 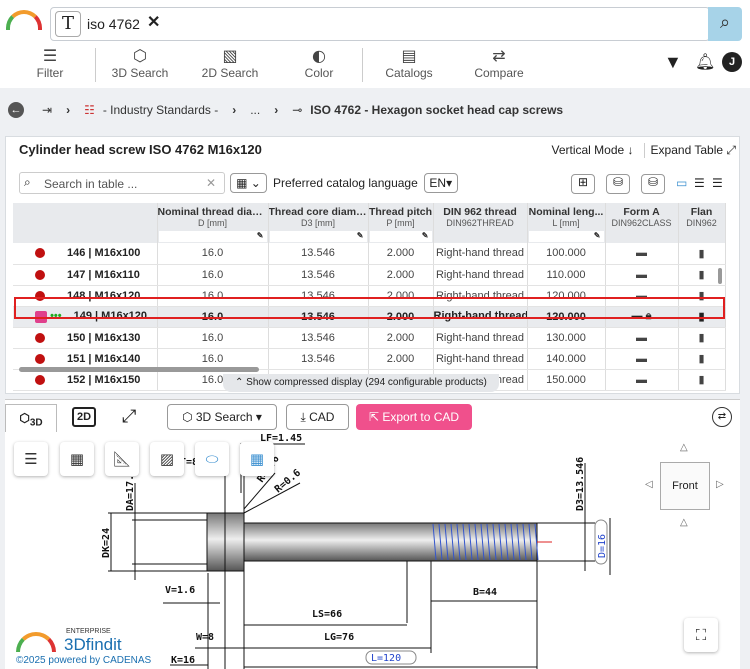 What do you see at coordinates (702, 223) in the screenshot?
I see `column-header-flange: Flan DIN962` at bounding box center [702, 223].